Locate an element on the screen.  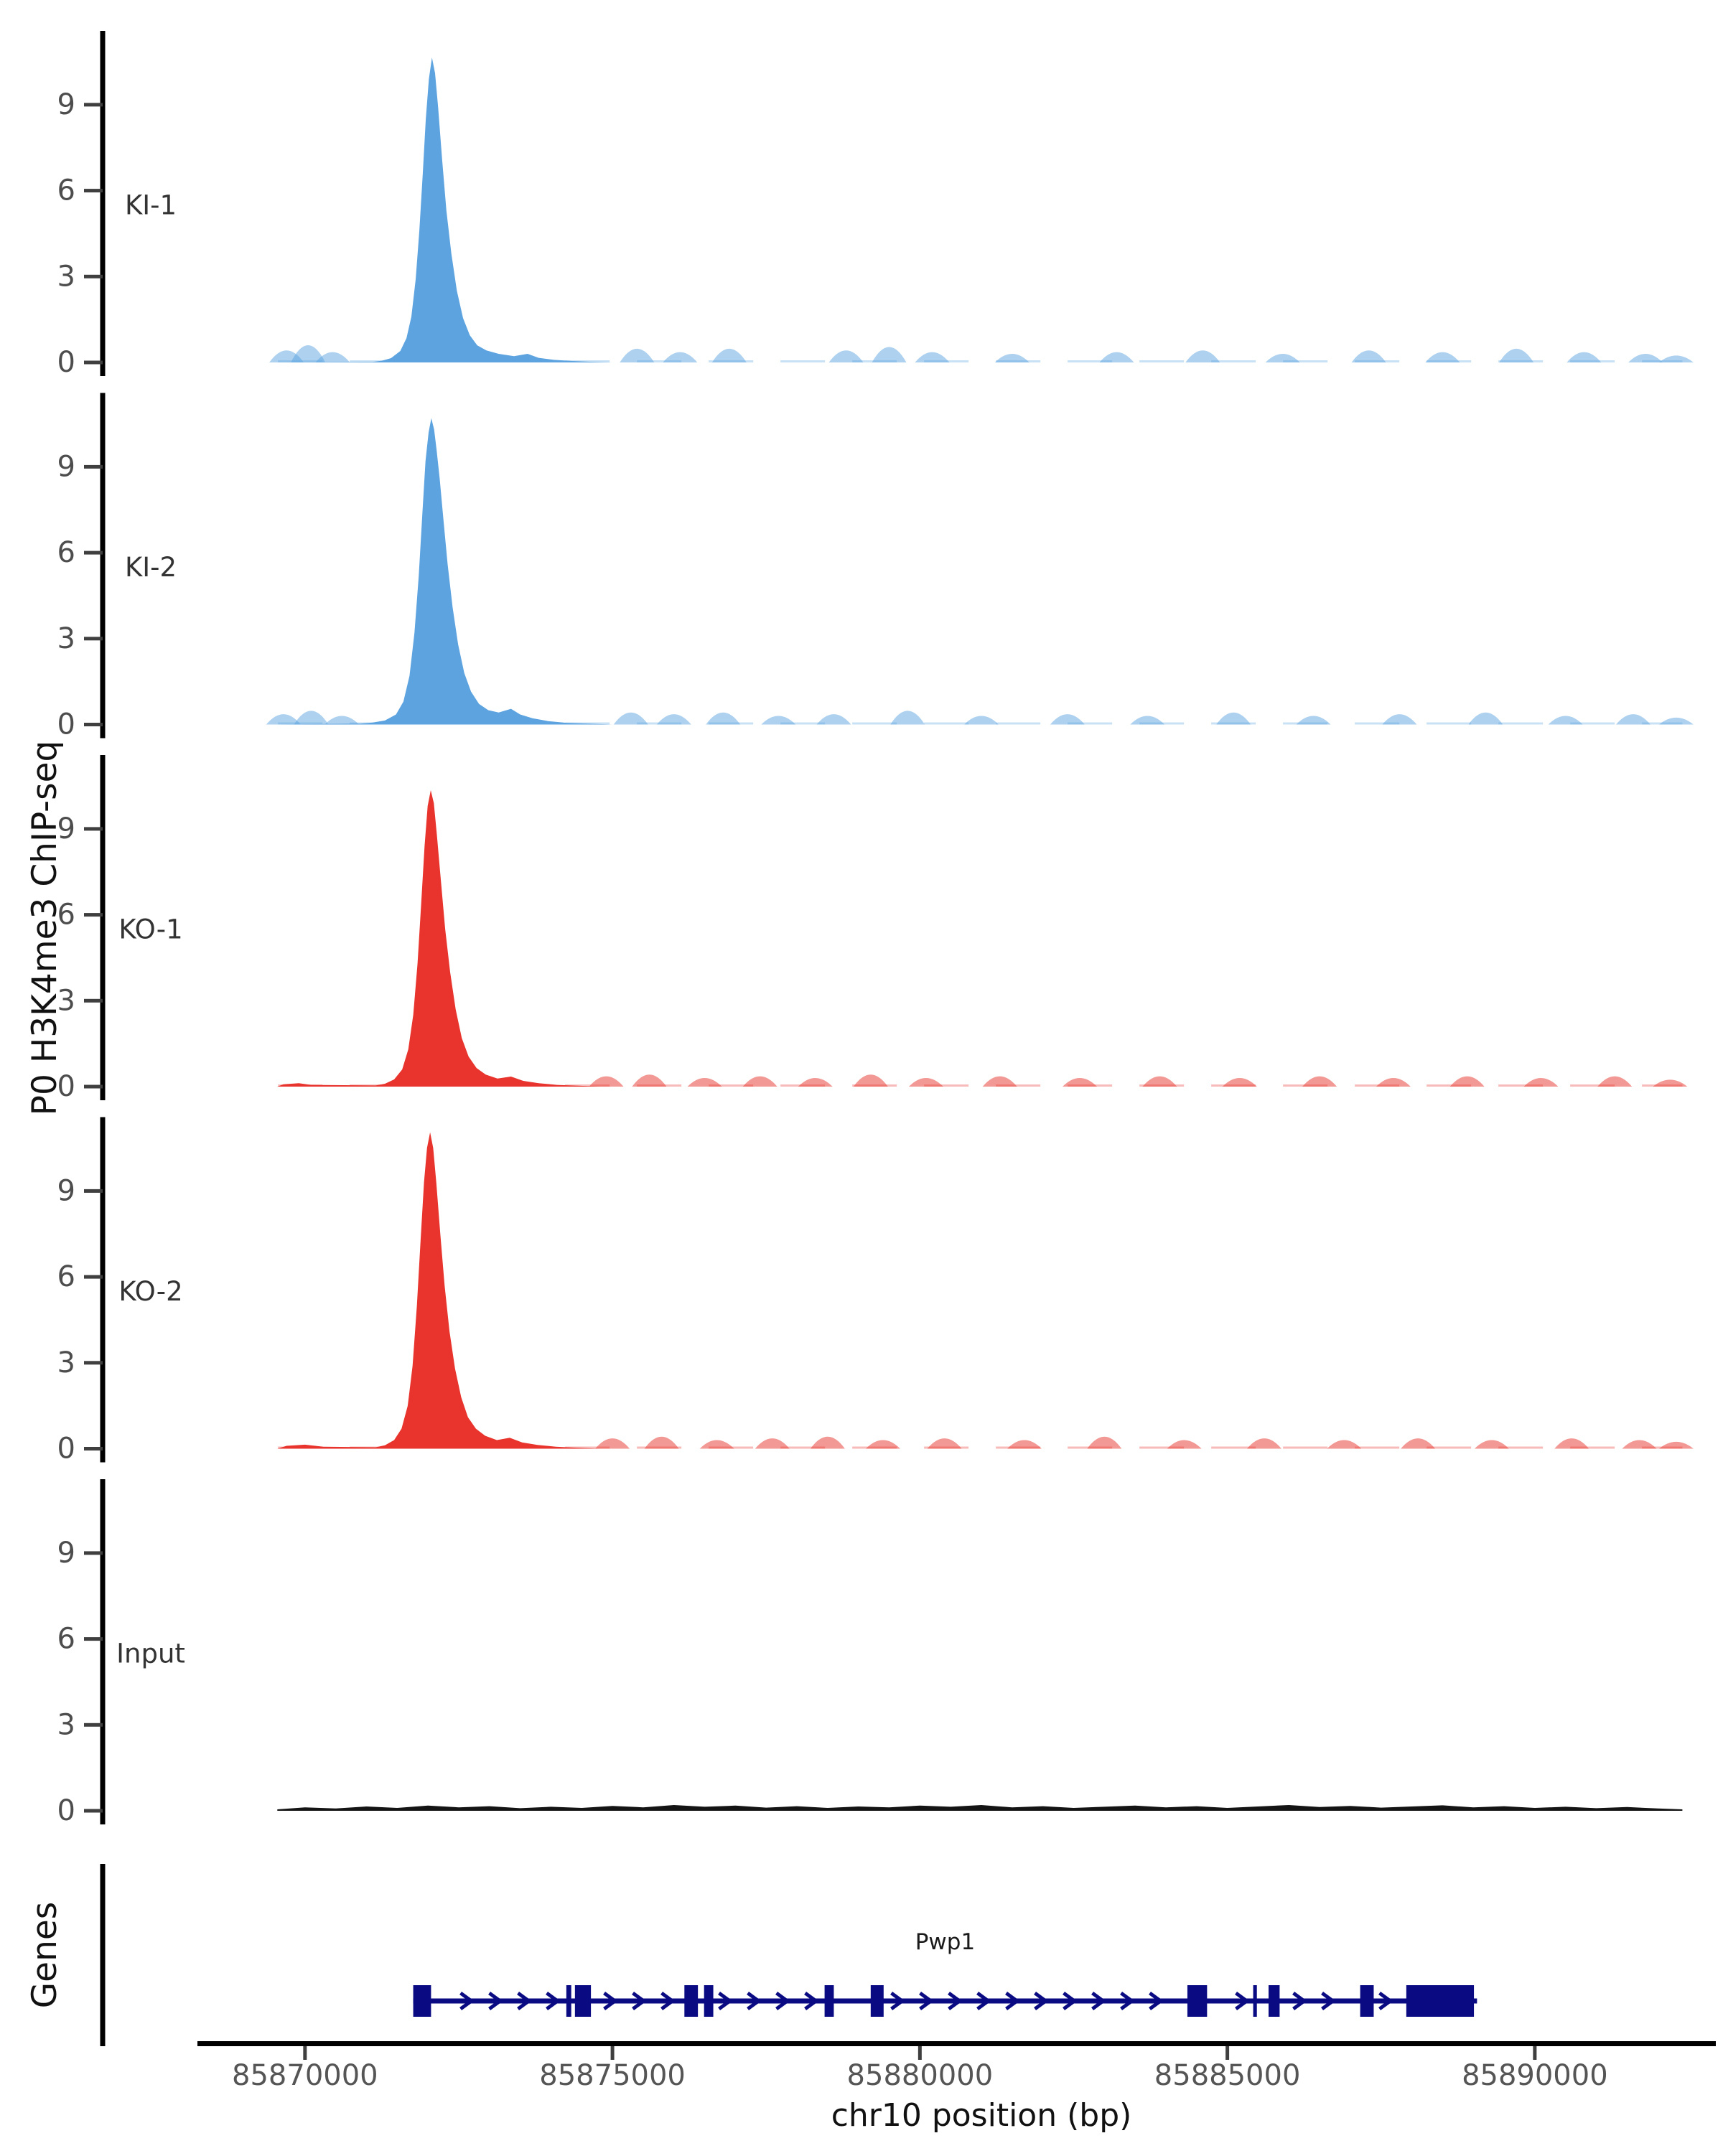
y-axis-label: P0 H3K4me3 ChIP-seq is located at coordinates (45, 928).